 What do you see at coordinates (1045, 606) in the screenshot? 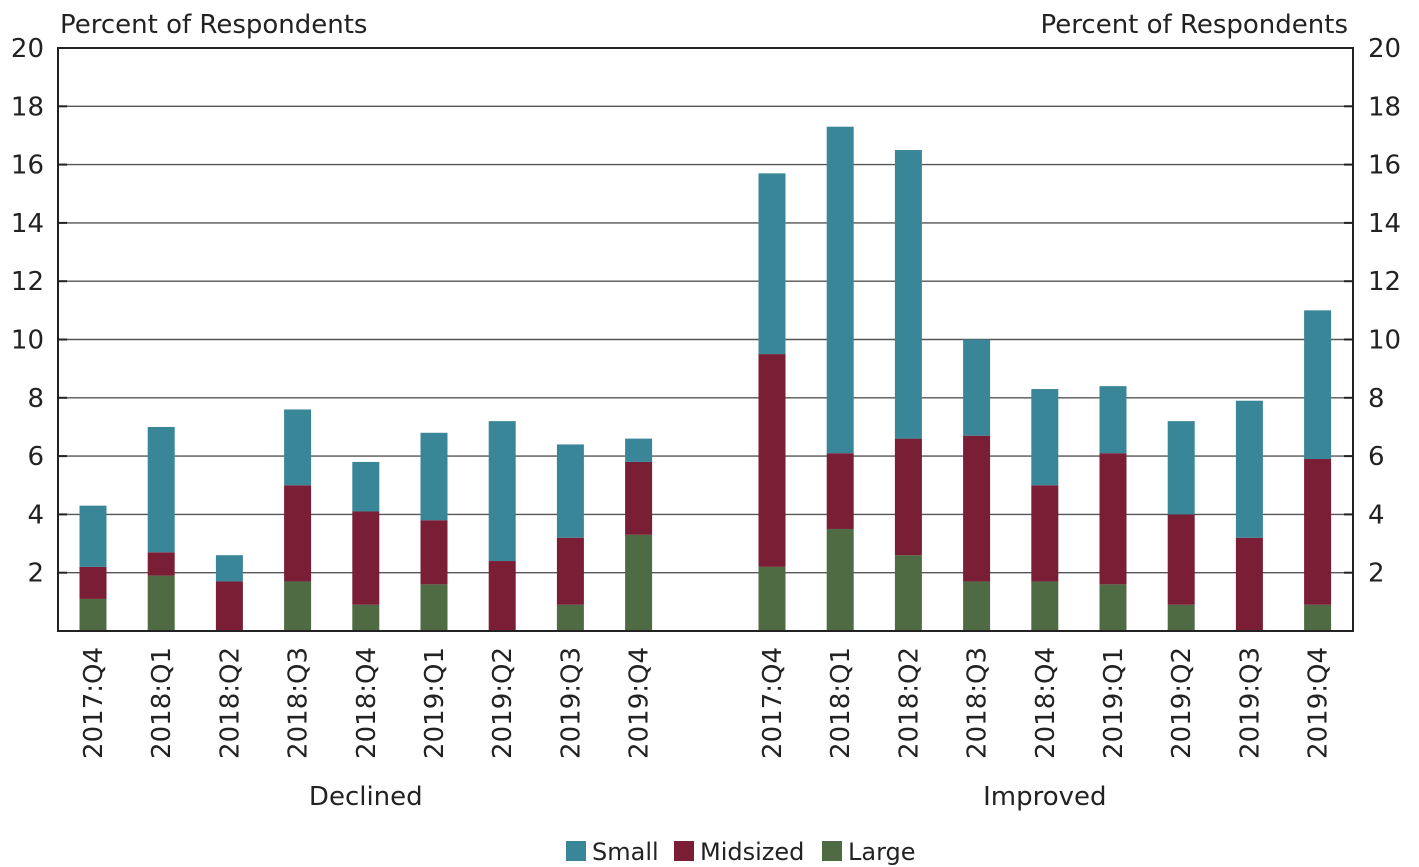
I see `bar-large-improved-2018-q4` at bounding box center [1045, 606].